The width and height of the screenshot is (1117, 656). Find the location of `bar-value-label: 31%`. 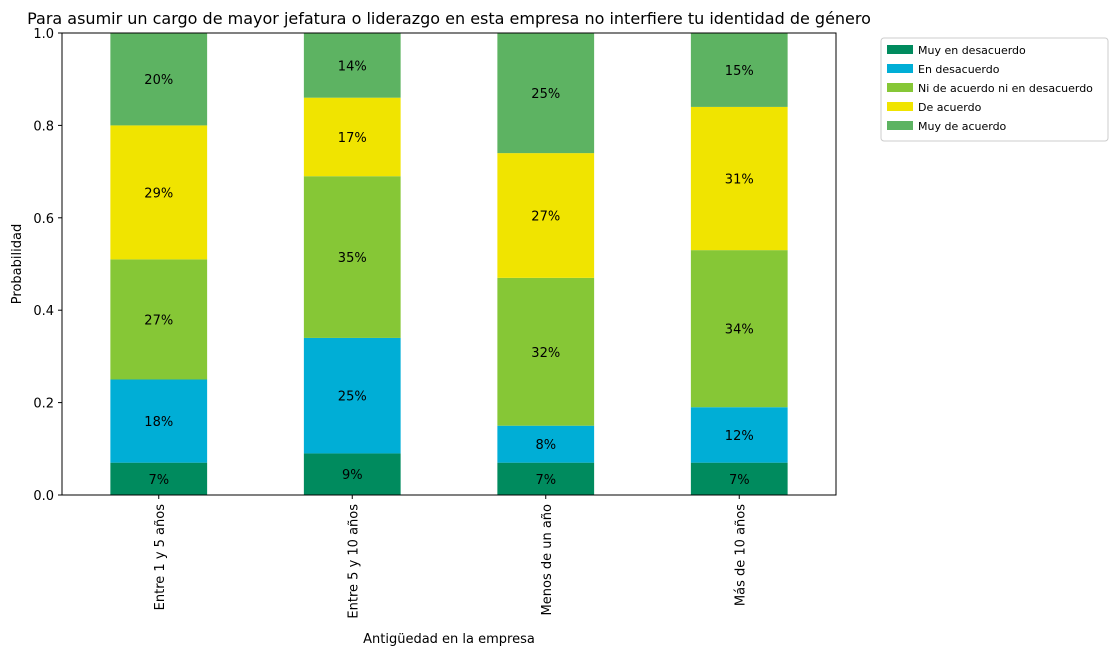

bar-value-label: 31% is located at coordinates (739, 180).